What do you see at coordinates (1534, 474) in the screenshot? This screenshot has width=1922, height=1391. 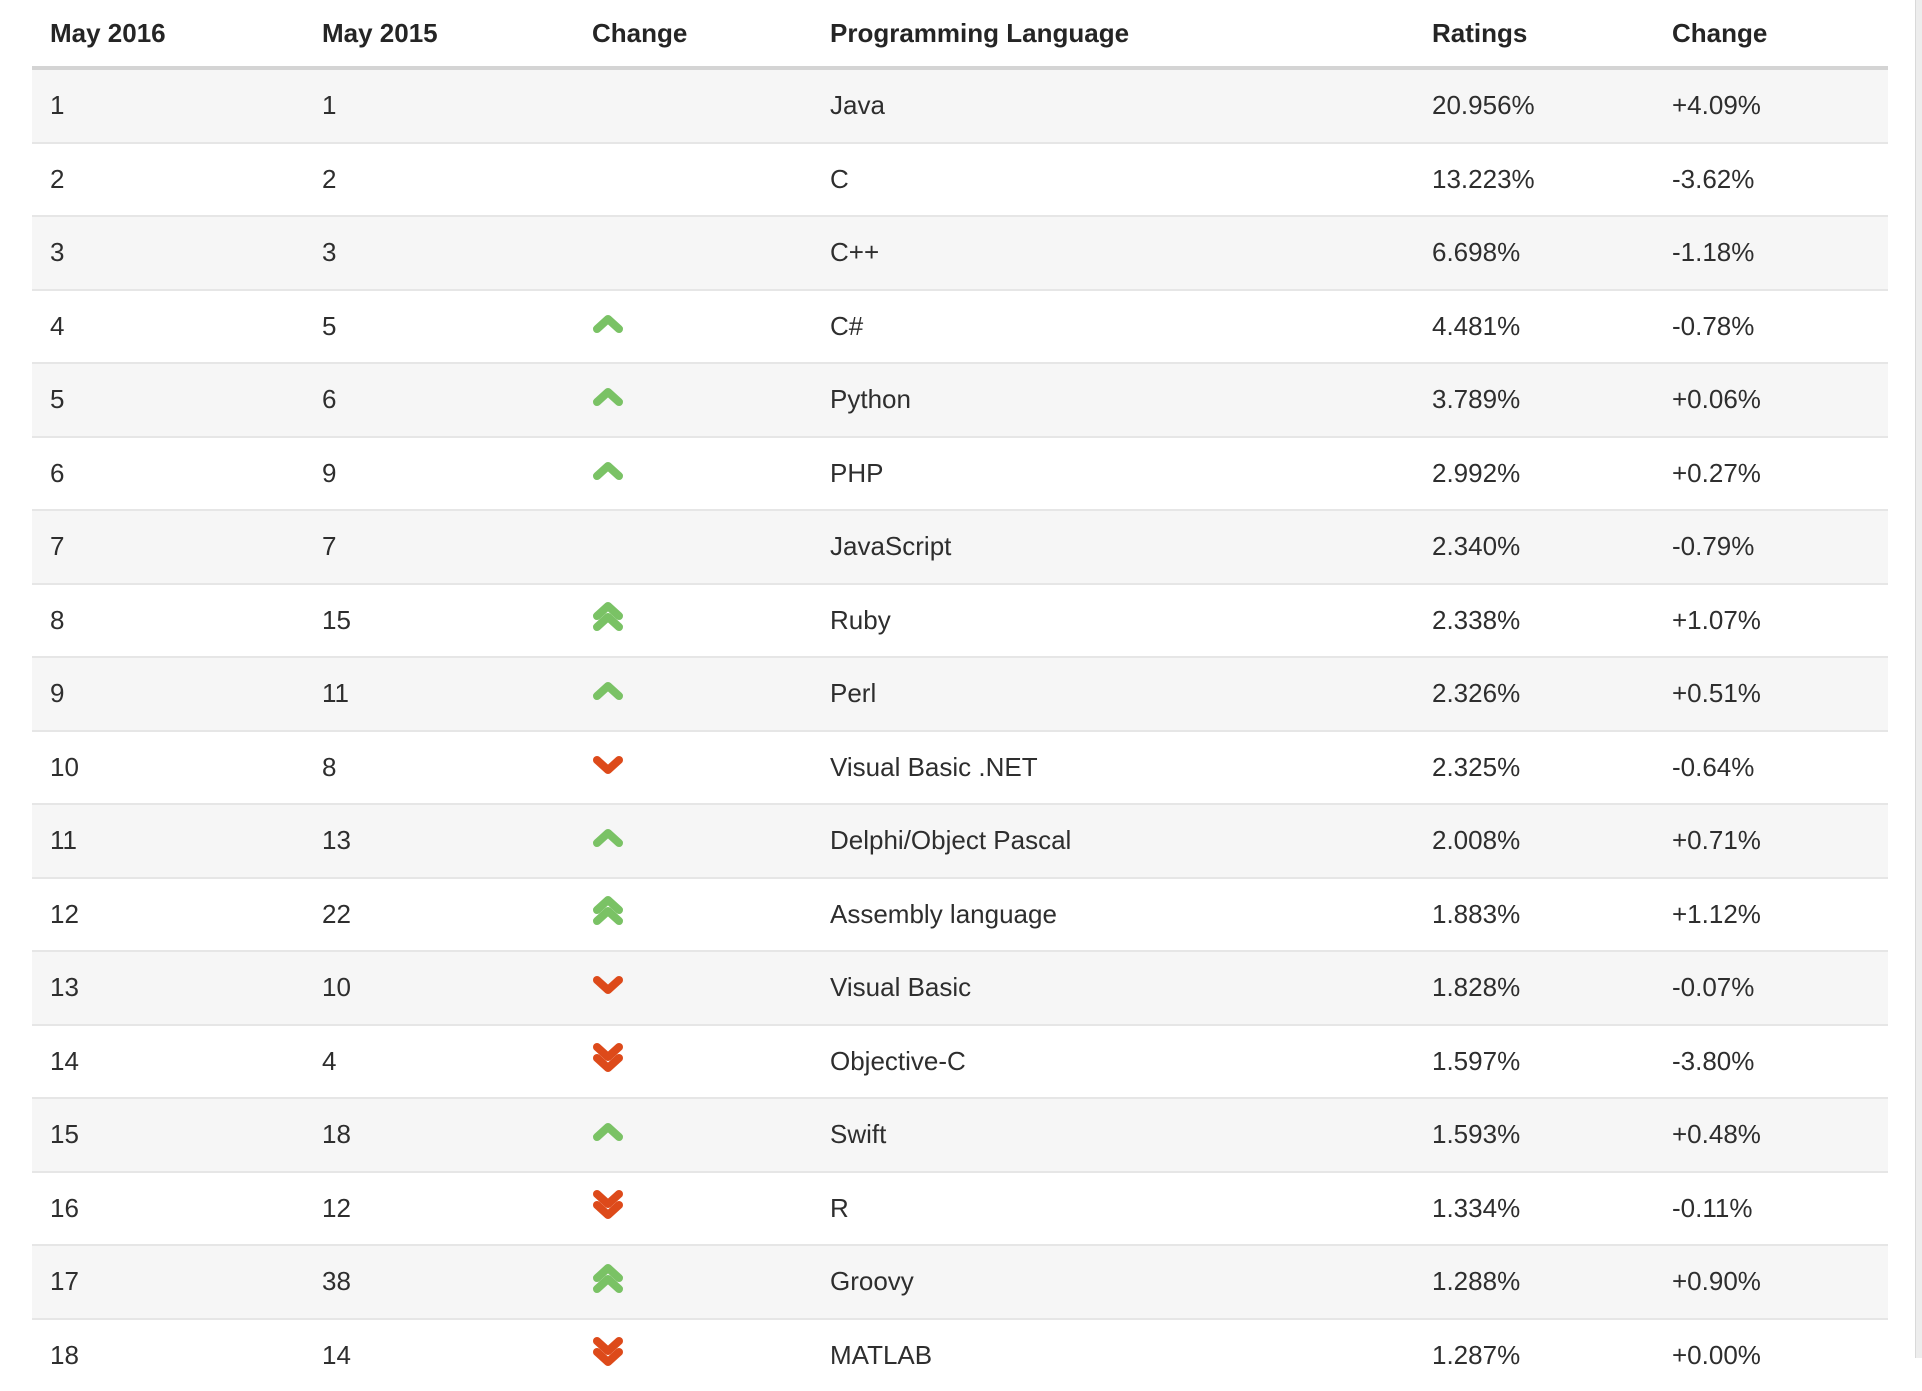 I see `ratings-cell: 2.992%` at bounding box center [1534, 474].